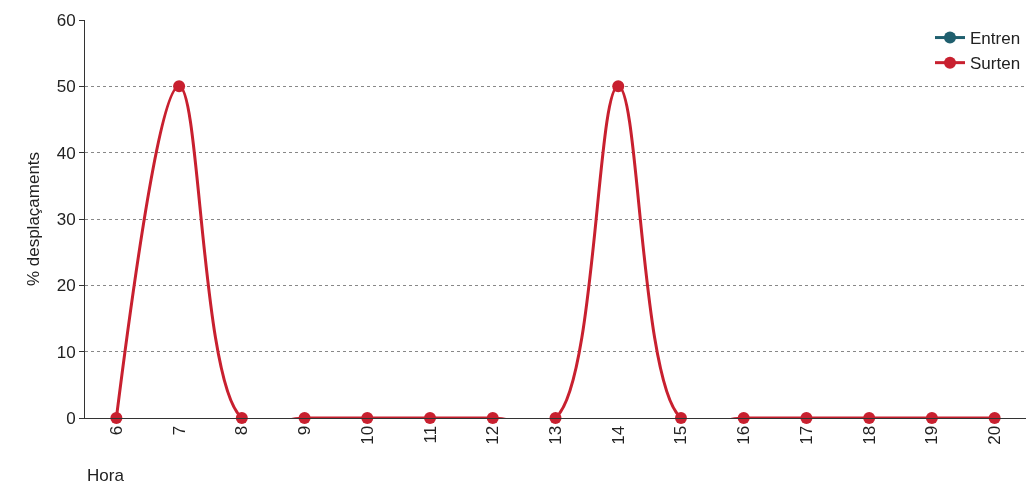  I want to click on x-tick-label: 8, so click(242, 430).